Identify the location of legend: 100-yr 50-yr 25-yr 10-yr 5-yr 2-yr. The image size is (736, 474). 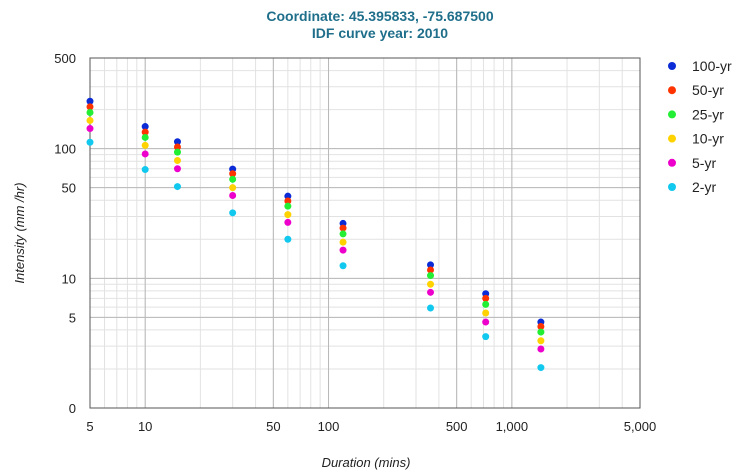
(700, 126).